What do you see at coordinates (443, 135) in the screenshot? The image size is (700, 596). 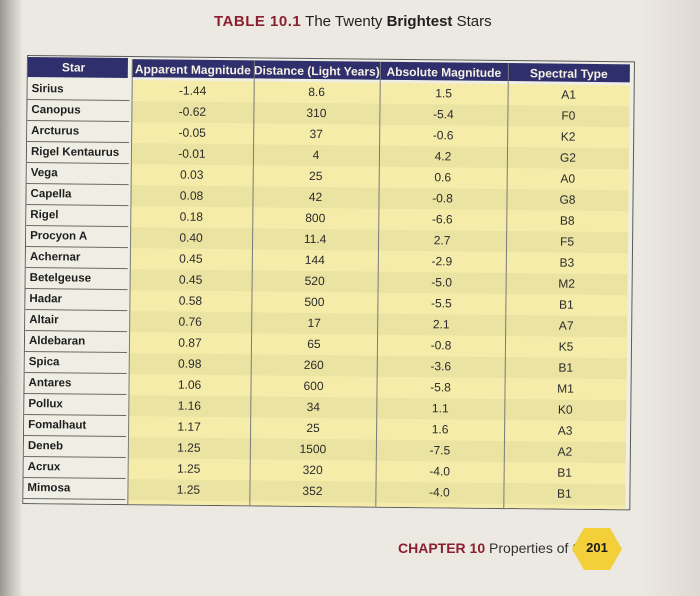 I see `absolute-magnitude-cell: -0.6` at bounding box center [443, 135].